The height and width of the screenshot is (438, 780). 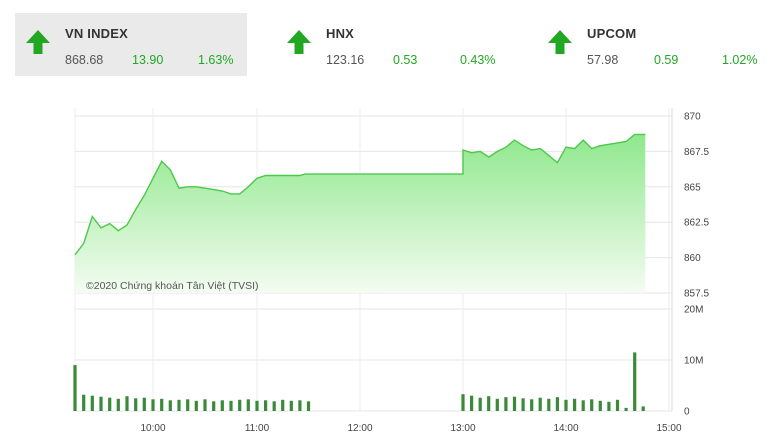 I want to click on price-tick-label: 857.5, so click(x=696, y=294).